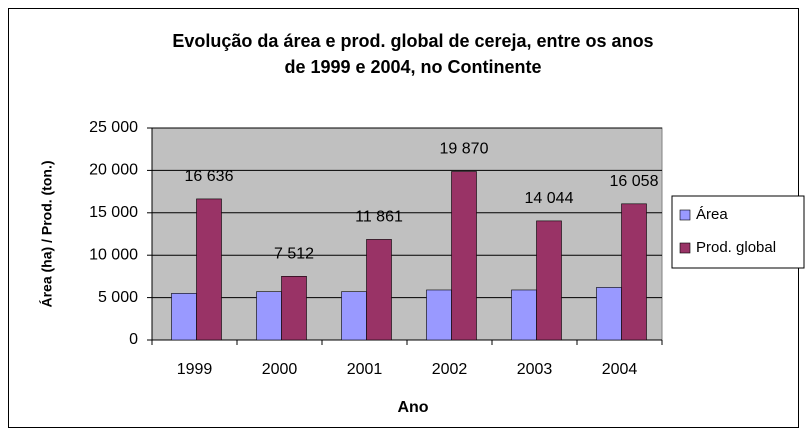  What do you see at coordinates (365, 369) in the screenshot?
I see `x-tick-label: 2001` at bounding box center [365, 369].